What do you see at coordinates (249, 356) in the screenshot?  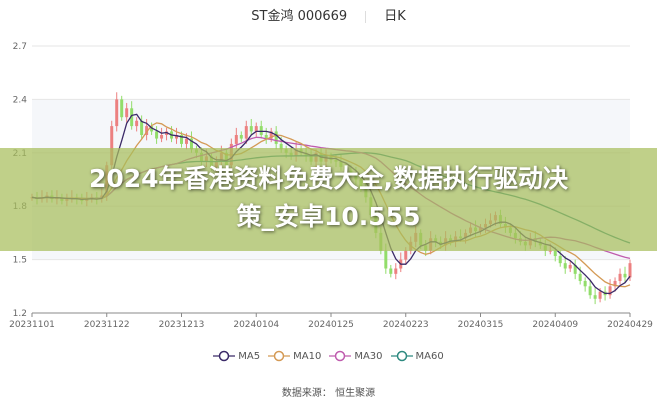 I see `legend-label: MA5` at bounding box center [249, 356].